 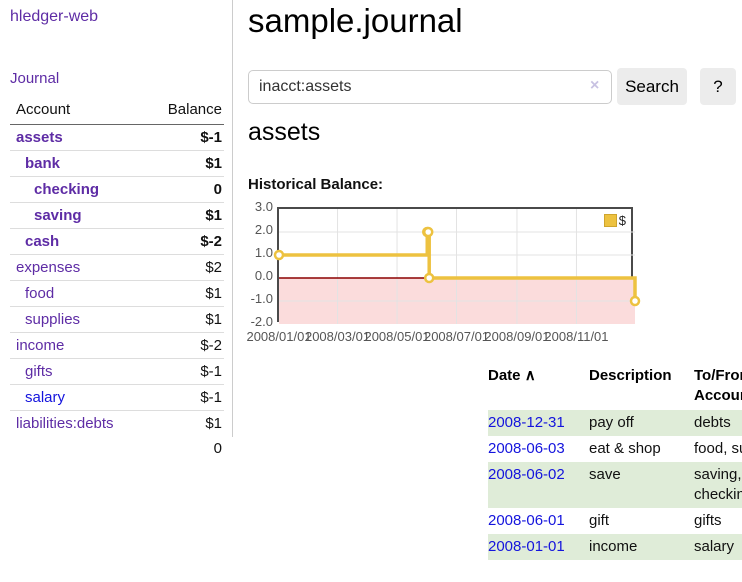 What do you see at coordinates (337, 336) in the screenshot?
I see `x-axis-tick-label: 2008/03/01` at bounding box center [337, 336].